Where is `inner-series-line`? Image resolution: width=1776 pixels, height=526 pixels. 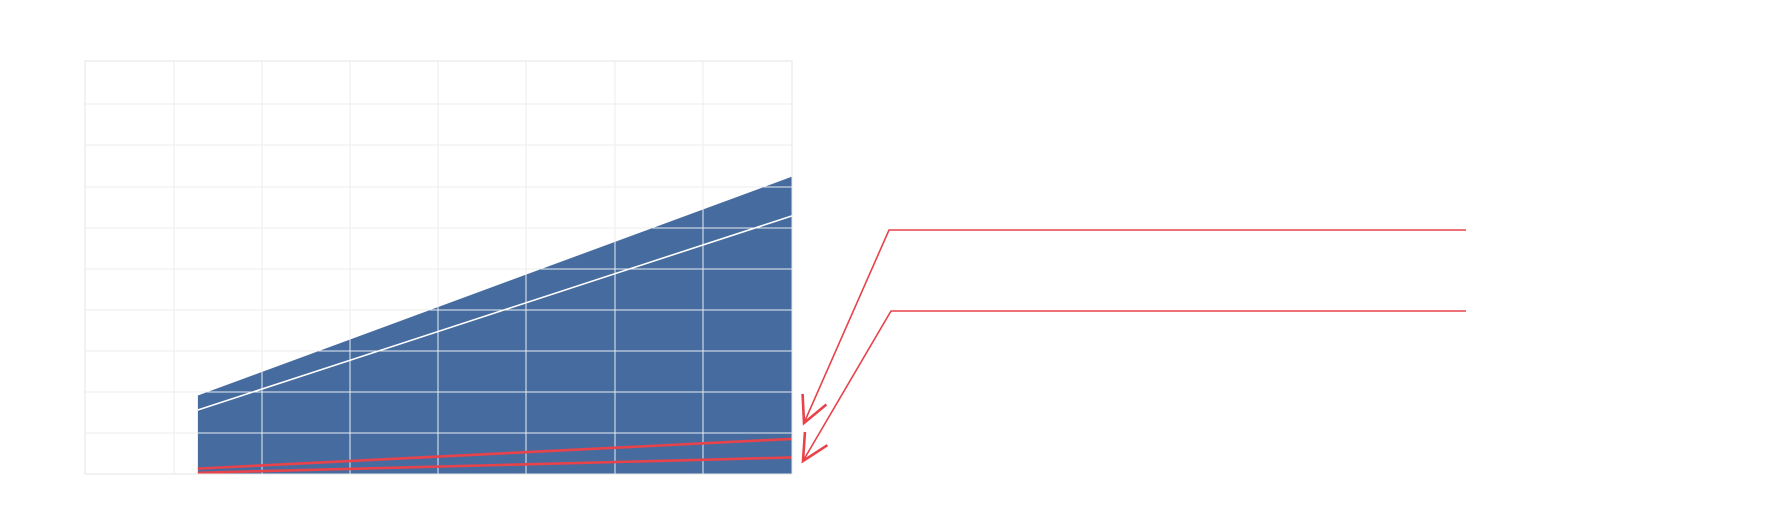
inner-series-line is located at coordinates (495, 313).